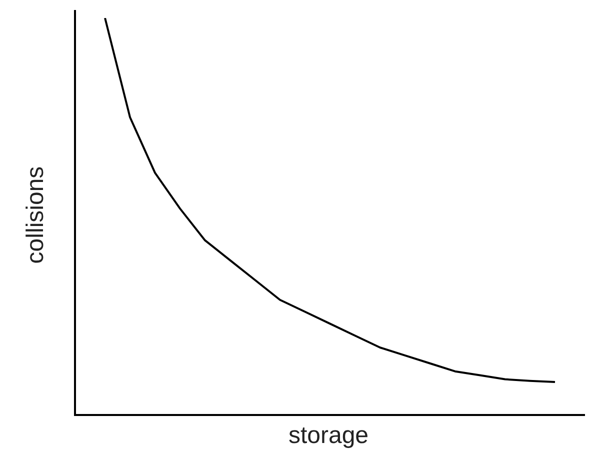 The height and width of the screenshot is (468, 597). What do you see at coordinates (36, 215) in the screenshot?
I see `y-axis-title: collisions` at bounding box center [36, 215].